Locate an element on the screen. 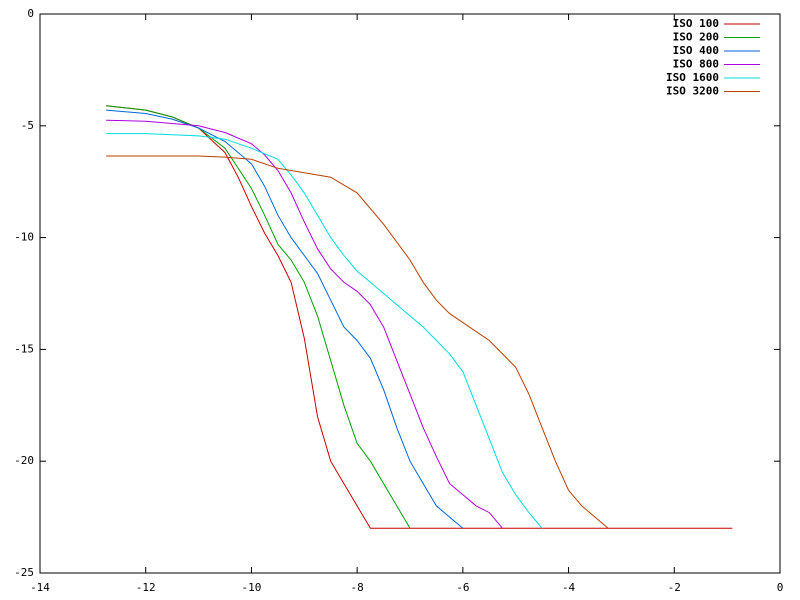 The width and height of the screenshot is (800, 600). legend-label: ISO 1600 is located at coordinates (692, 77).